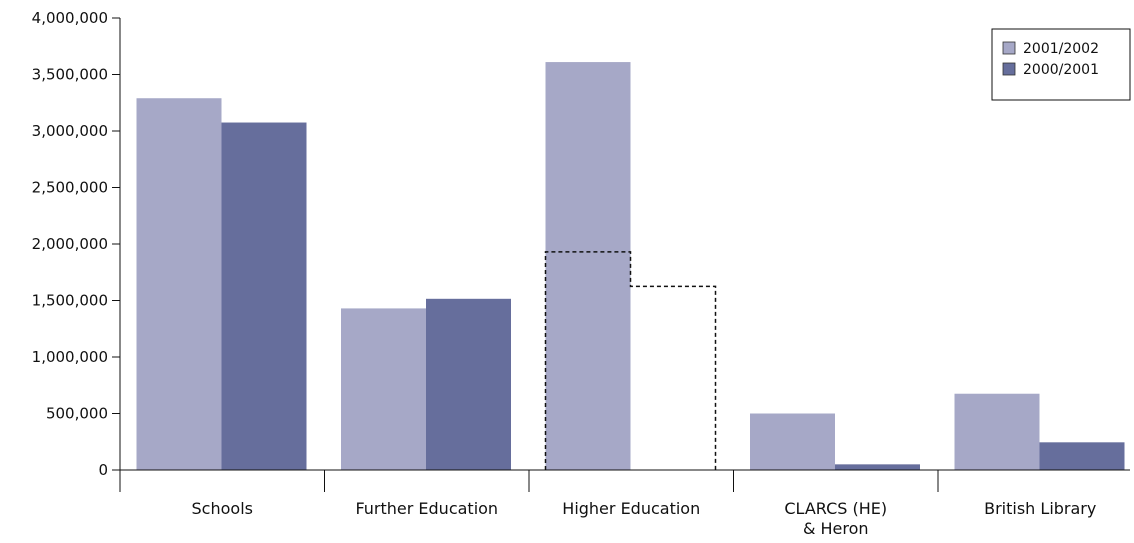 The image size is (1134, 543). I want to click on legend-label: 2001/2002, so click(1061, 49).